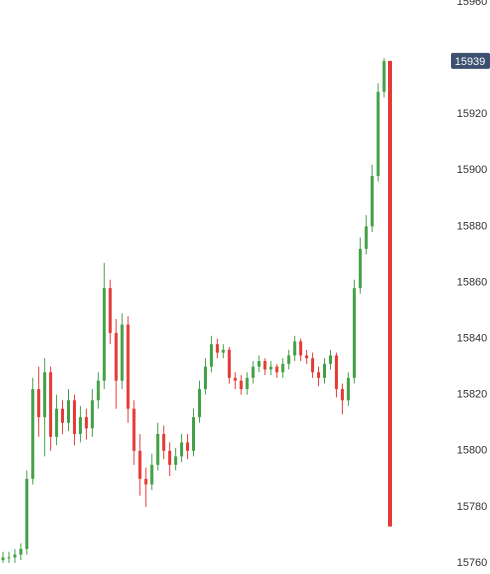 The image size is (490, 574). Describe the element at coordinates (472, 563) in the screenshot. I see `y-tick-label: 15760` at that location.